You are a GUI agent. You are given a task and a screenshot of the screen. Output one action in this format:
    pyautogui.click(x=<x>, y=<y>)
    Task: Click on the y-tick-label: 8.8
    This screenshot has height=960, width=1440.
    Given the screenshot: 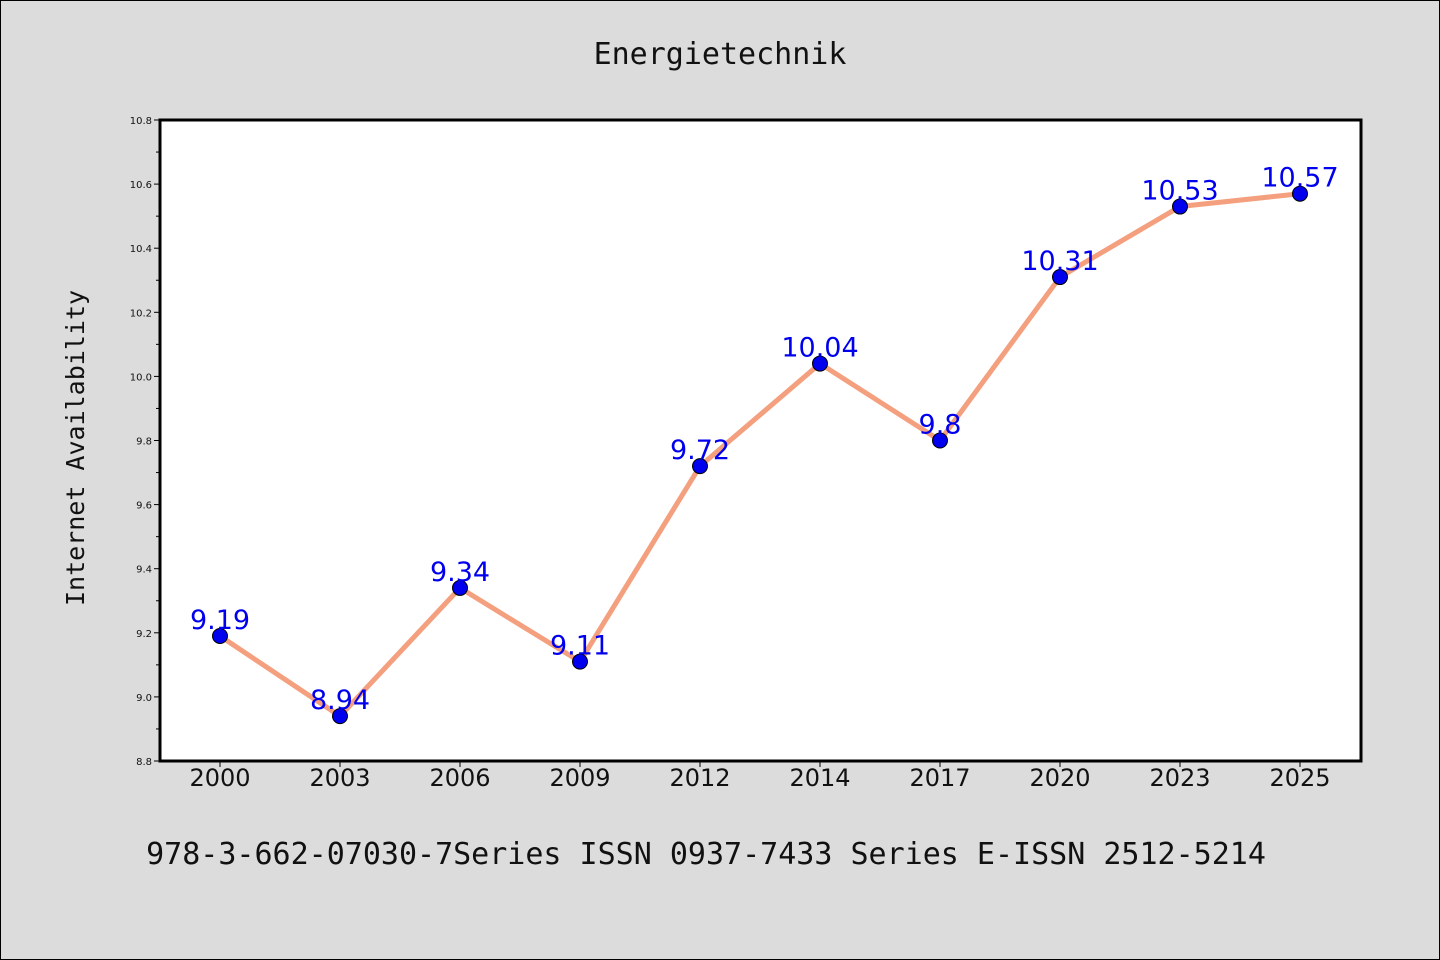 What is the action you would take?
    pyautogui.click(x=144, y=762)
    